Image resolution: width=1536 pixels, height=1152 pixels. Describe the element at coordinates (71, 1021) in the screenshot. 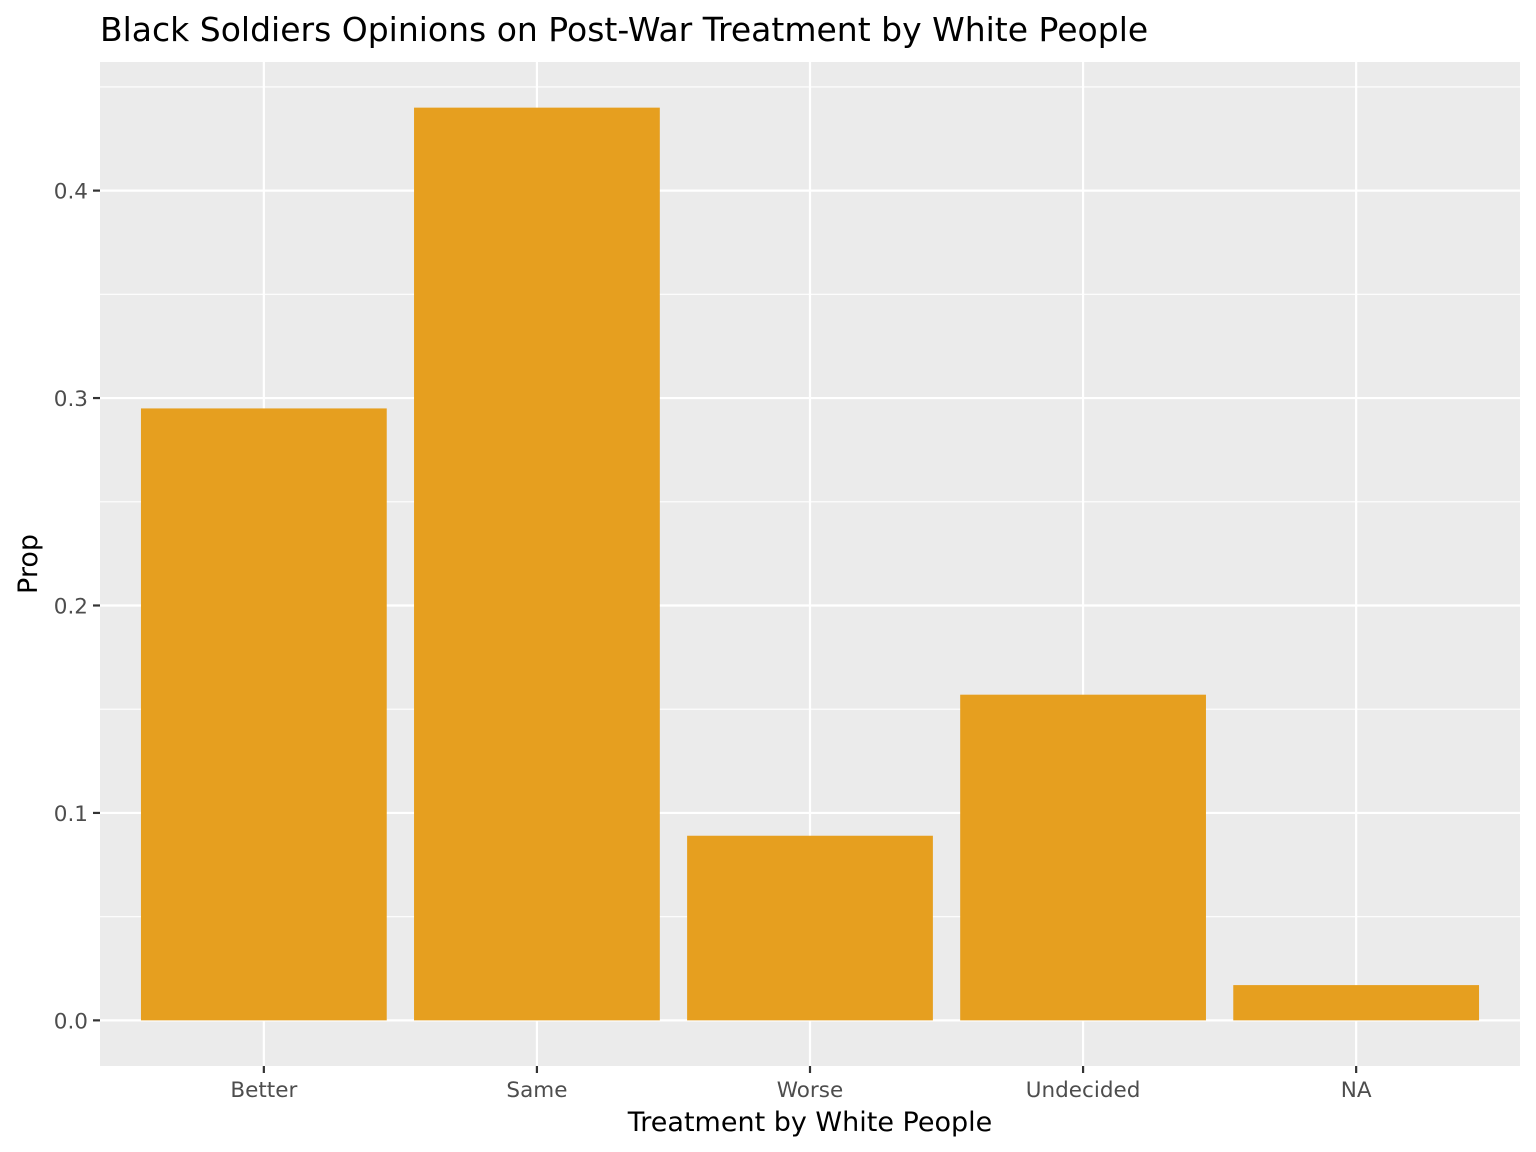

I see `y-tick-label: 0.0` at that location.